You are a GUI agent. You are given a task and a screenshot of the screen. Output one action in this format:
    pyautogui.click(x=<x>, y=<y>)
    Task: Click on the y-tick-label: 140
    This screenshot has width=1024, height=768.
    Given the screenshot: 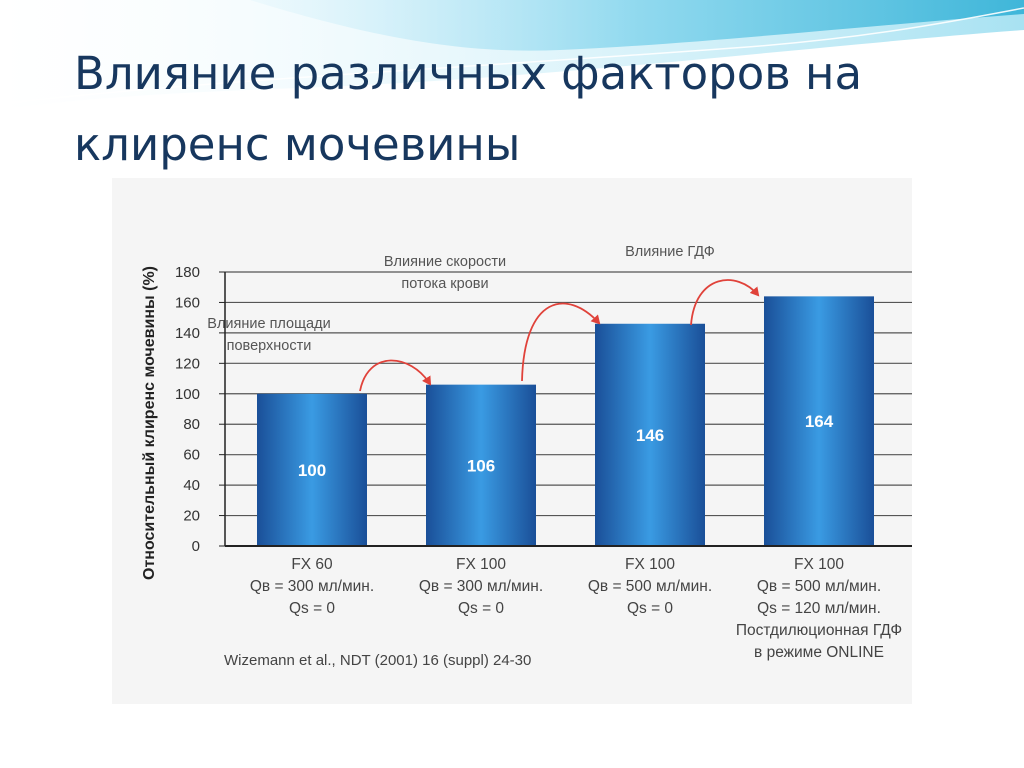 What is the action you would take?
    pyautogui.click(x=187, y=333)
    